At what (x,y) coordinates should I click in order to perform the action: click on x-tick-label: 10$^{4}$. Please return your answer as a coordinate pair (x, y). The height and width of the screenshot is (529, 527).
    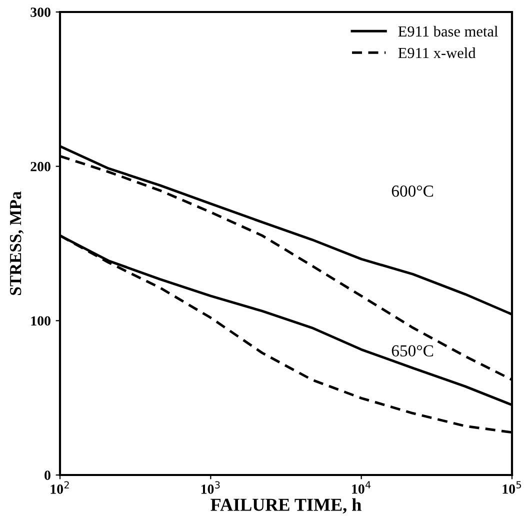
    Looking at the image, I should click on (361, 487).